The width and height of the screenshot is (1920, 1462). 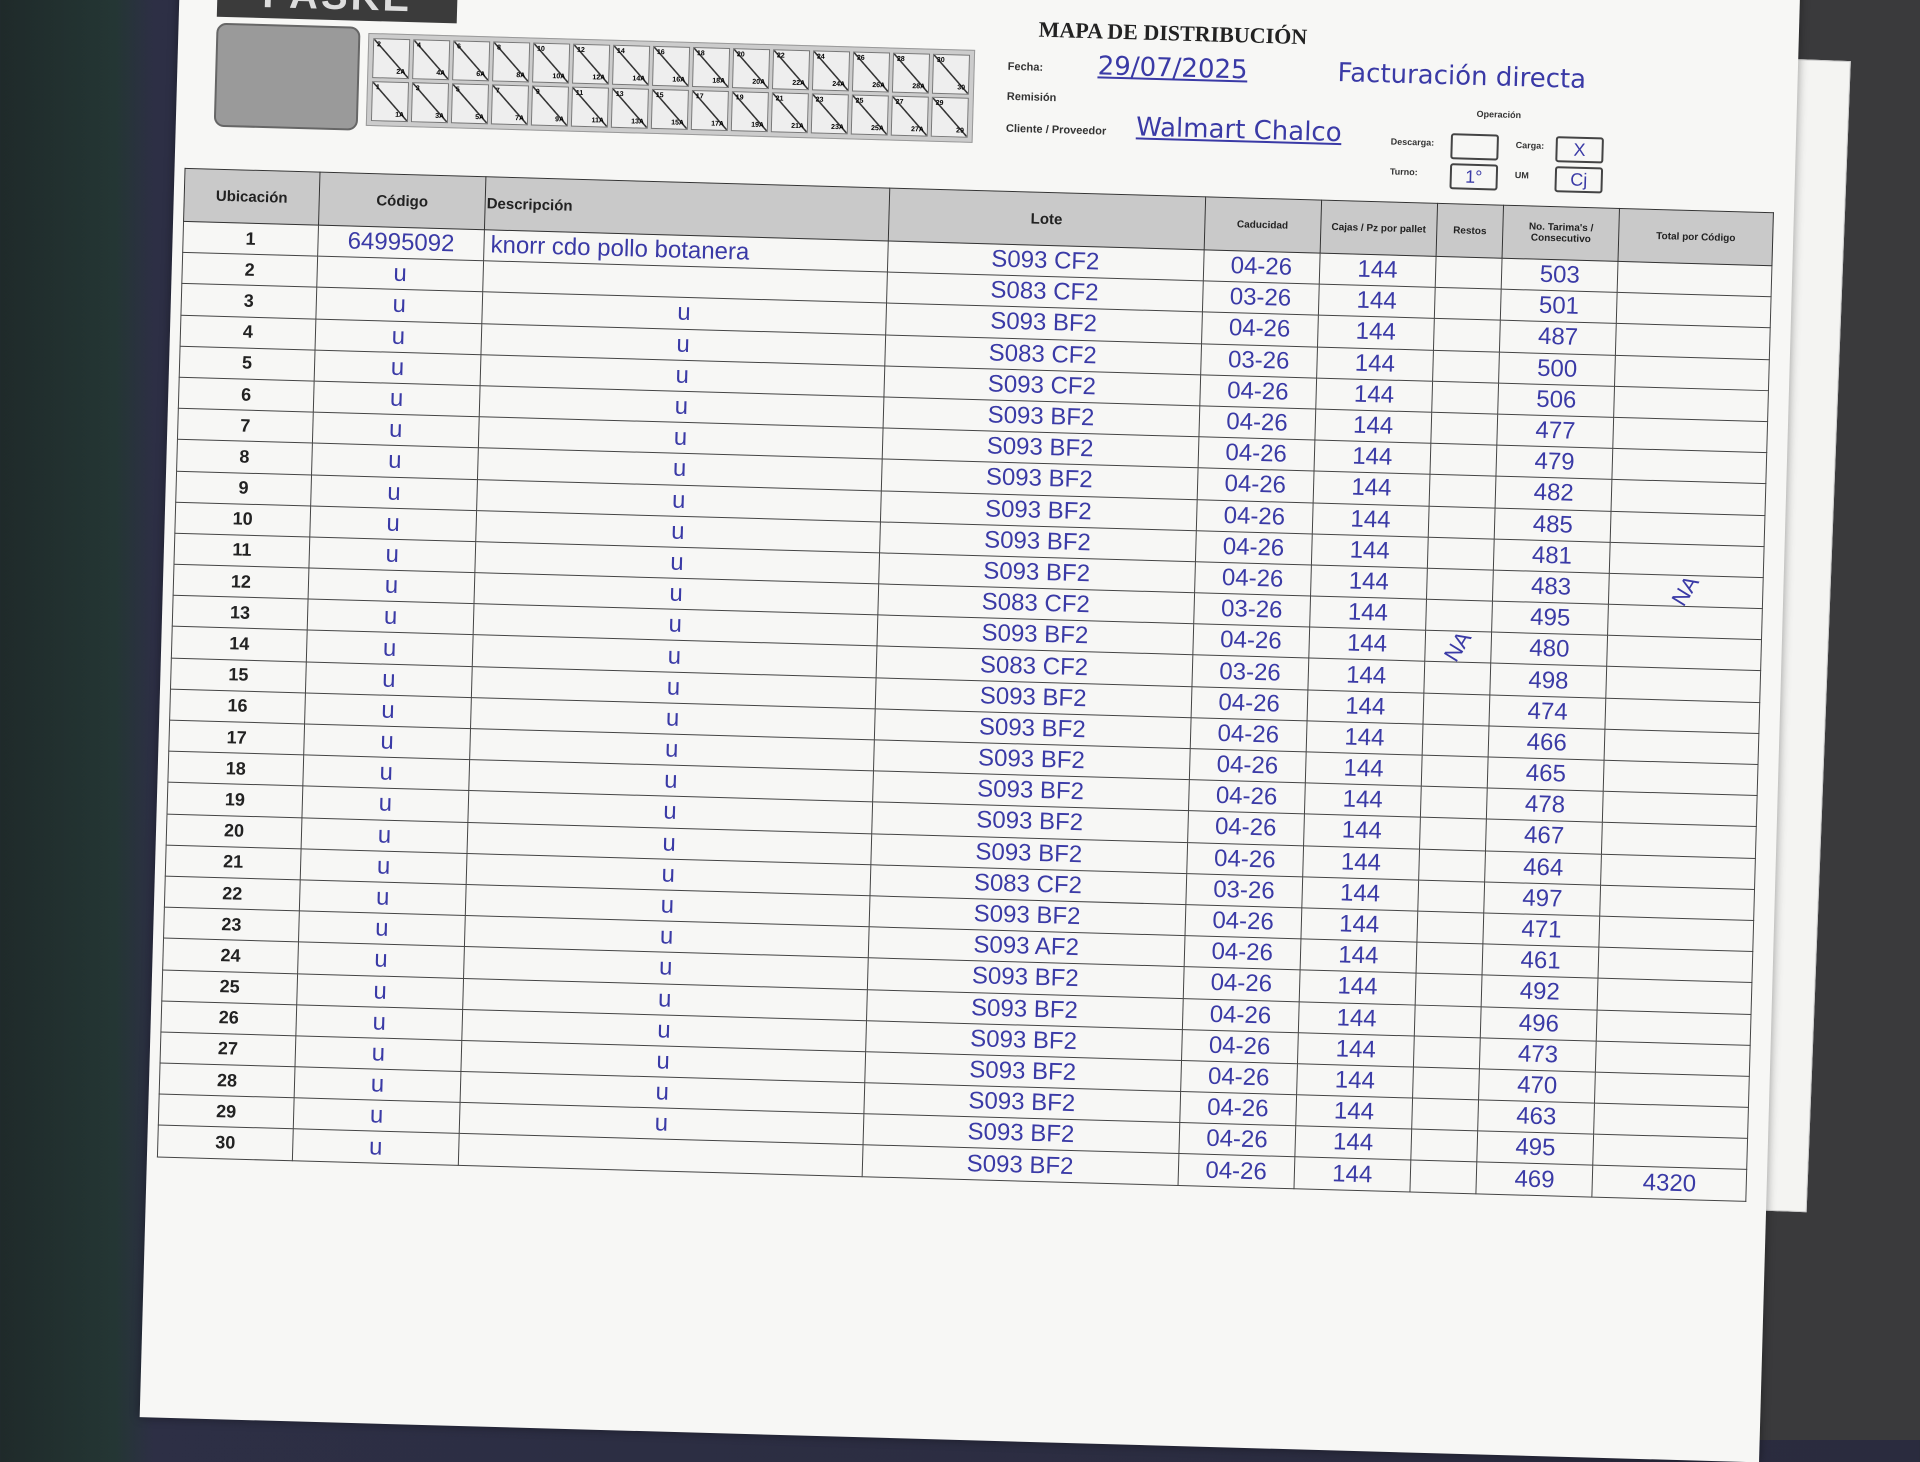 What do you see at coordinates (401, 72) in the screenshot?
I see `position-sub: 2A` at bounding box center [401, 72].